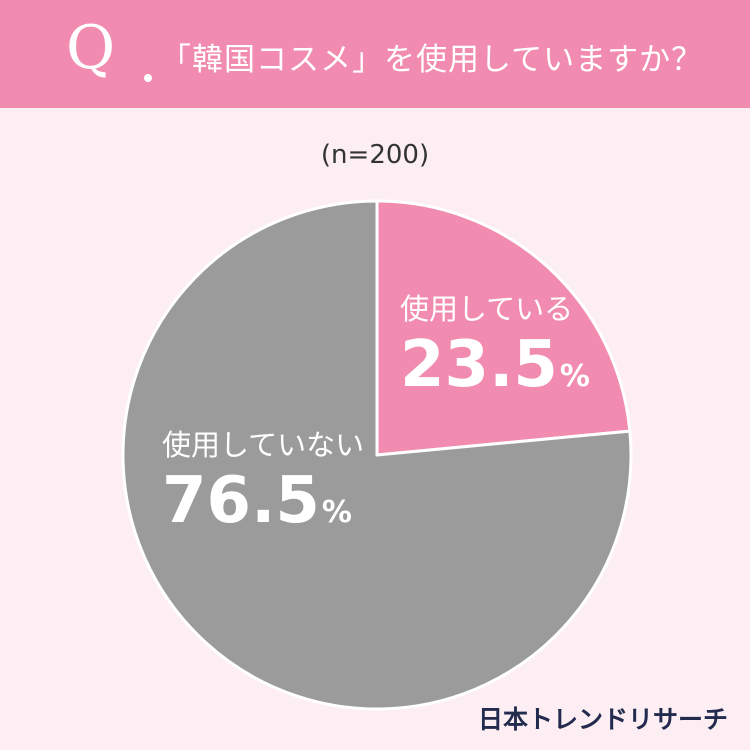 The image size is (750, 750). What do you see at coordinates (241, 501) in the screenshot?
I see `slice-value-not-using-number: 76.5` at bounding box center [241, 501].